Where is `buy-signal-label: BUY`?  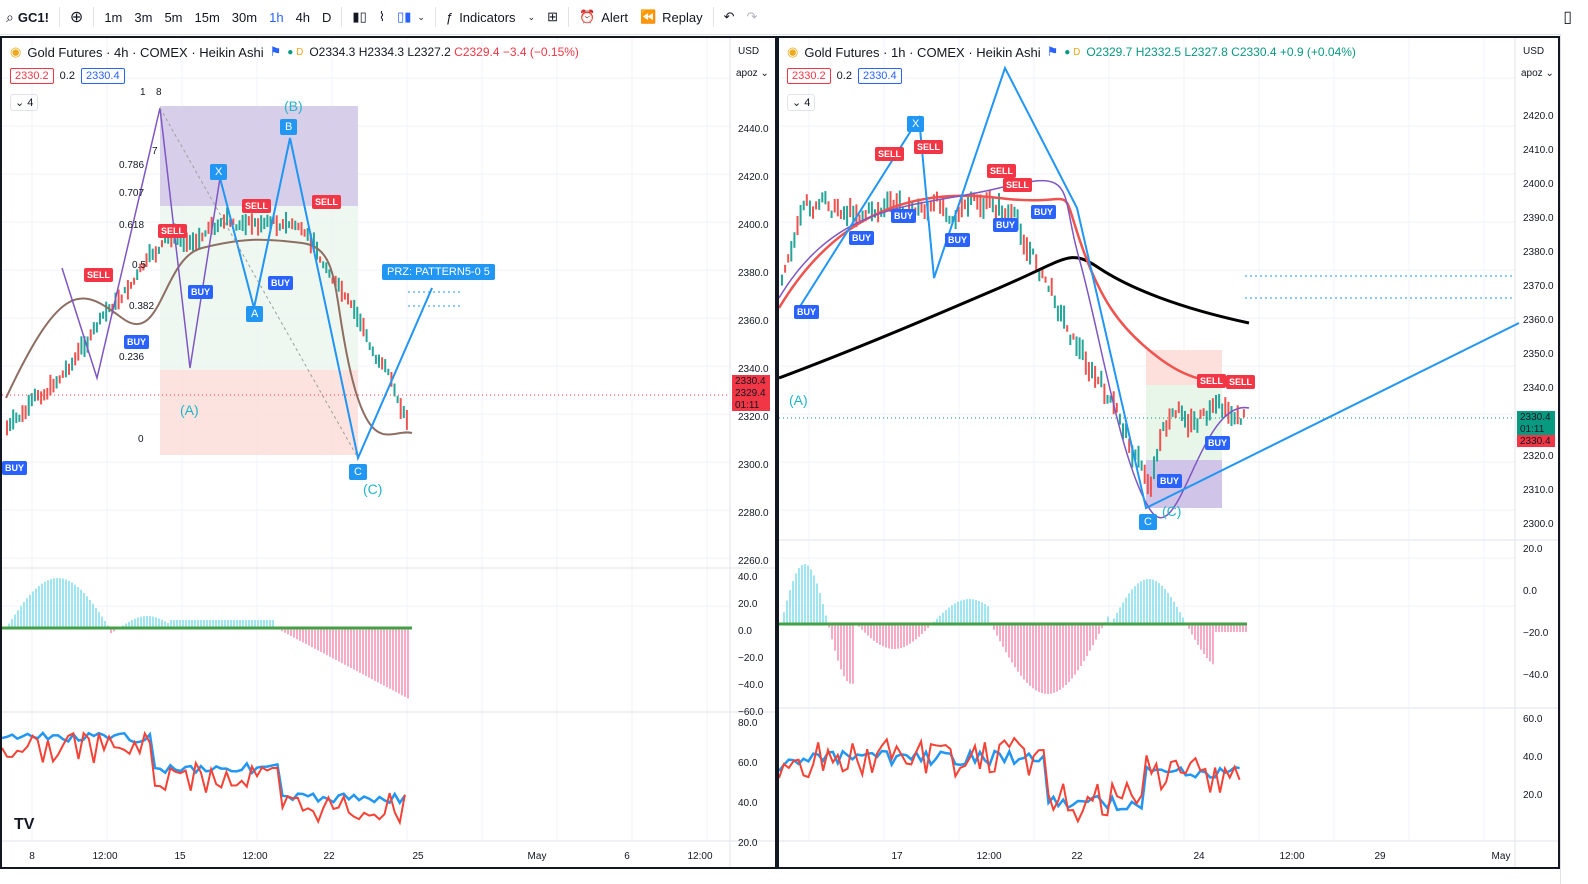
buy-signal-label: BUY is located at coordinates (1006, 225).